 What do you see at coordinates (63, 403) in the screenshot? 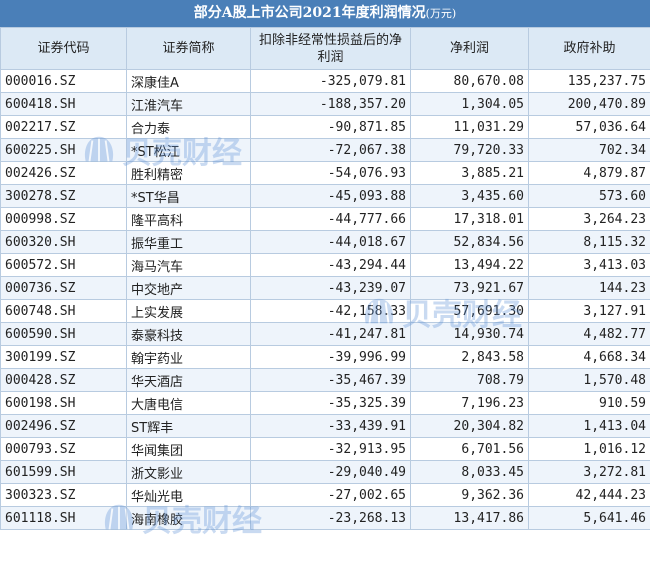
I see `cell-code: 600198.SH` at bounding box center [63, 403].